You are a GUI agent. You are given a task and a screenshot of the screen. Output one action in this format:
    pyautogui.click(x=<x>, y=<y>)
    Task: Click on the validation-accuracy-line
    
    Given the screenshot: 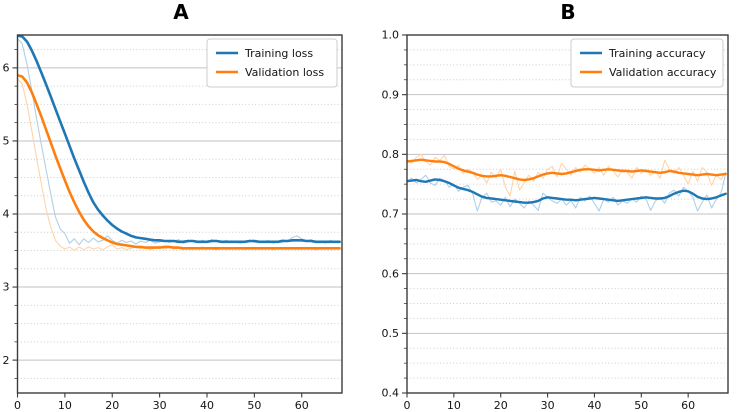 What is the action you would take?
    pyautogui.click(x=567, y=170)
    